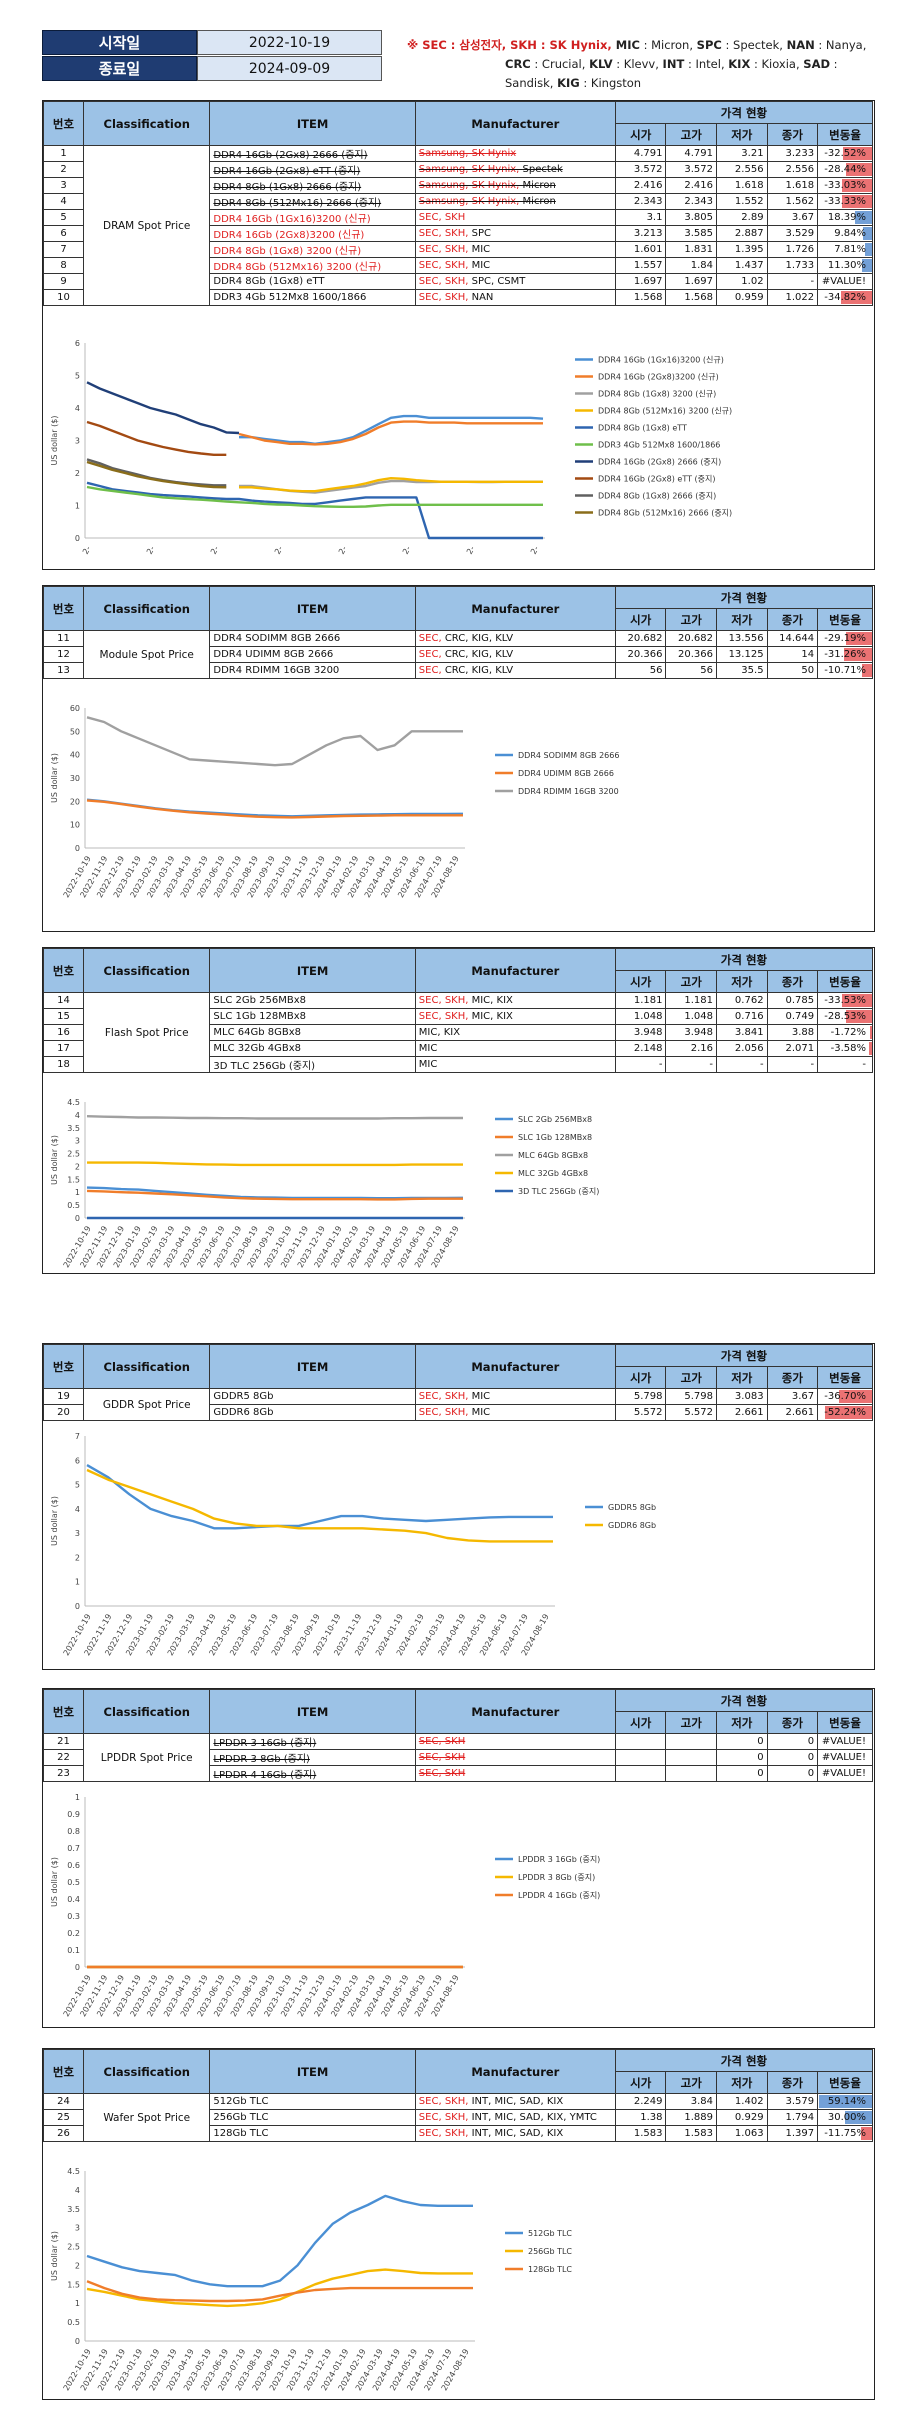  Describe the element at coordinates (518, 64) in the screenshot. I see `abbreviation-part: CRC` at that location.